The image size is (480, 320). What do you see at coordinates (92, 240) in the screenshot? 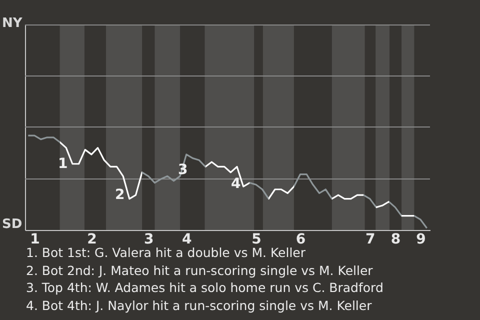
I see `x-tick-label: 2` at bounding box center [92, 240].